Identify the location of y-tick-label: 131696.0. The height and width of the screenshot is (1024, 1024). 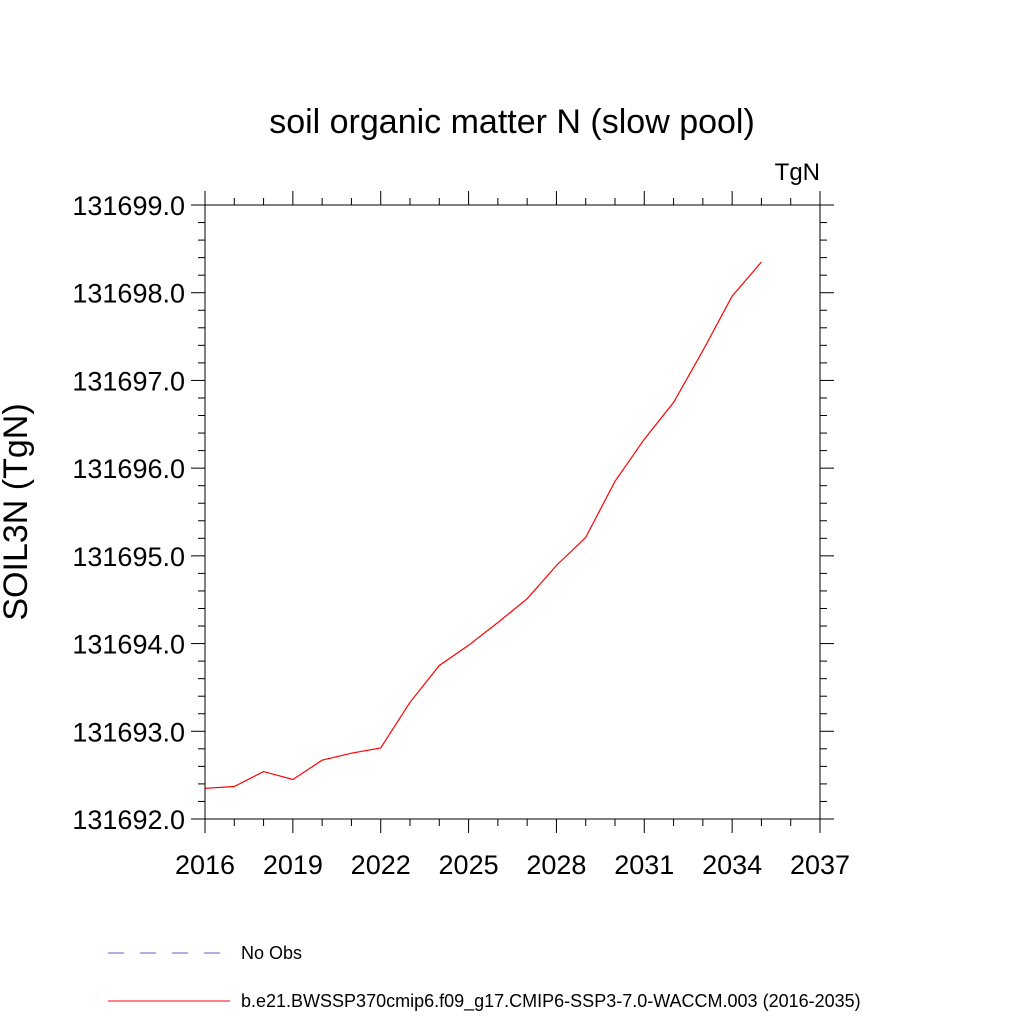
(128, 469).